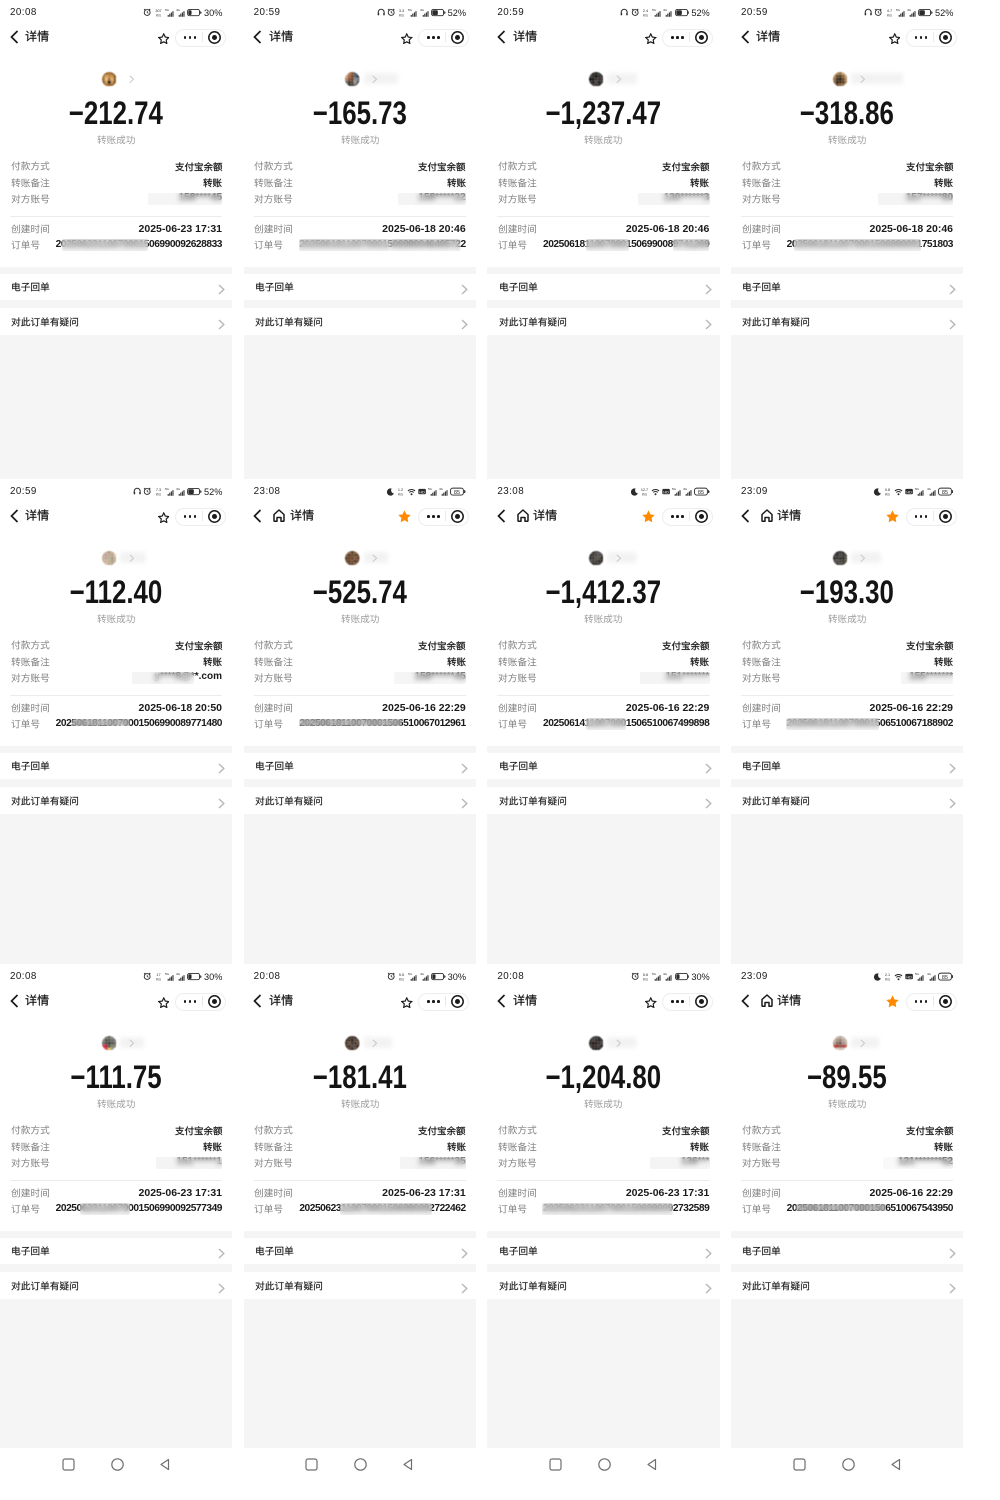 Image resolution: width=1000 pixels, height=1500 pixels. What do you see at coordinates (643, 490) in the screenshot?
I see `svg-text: 12.7` at bounding box center [643, 490].